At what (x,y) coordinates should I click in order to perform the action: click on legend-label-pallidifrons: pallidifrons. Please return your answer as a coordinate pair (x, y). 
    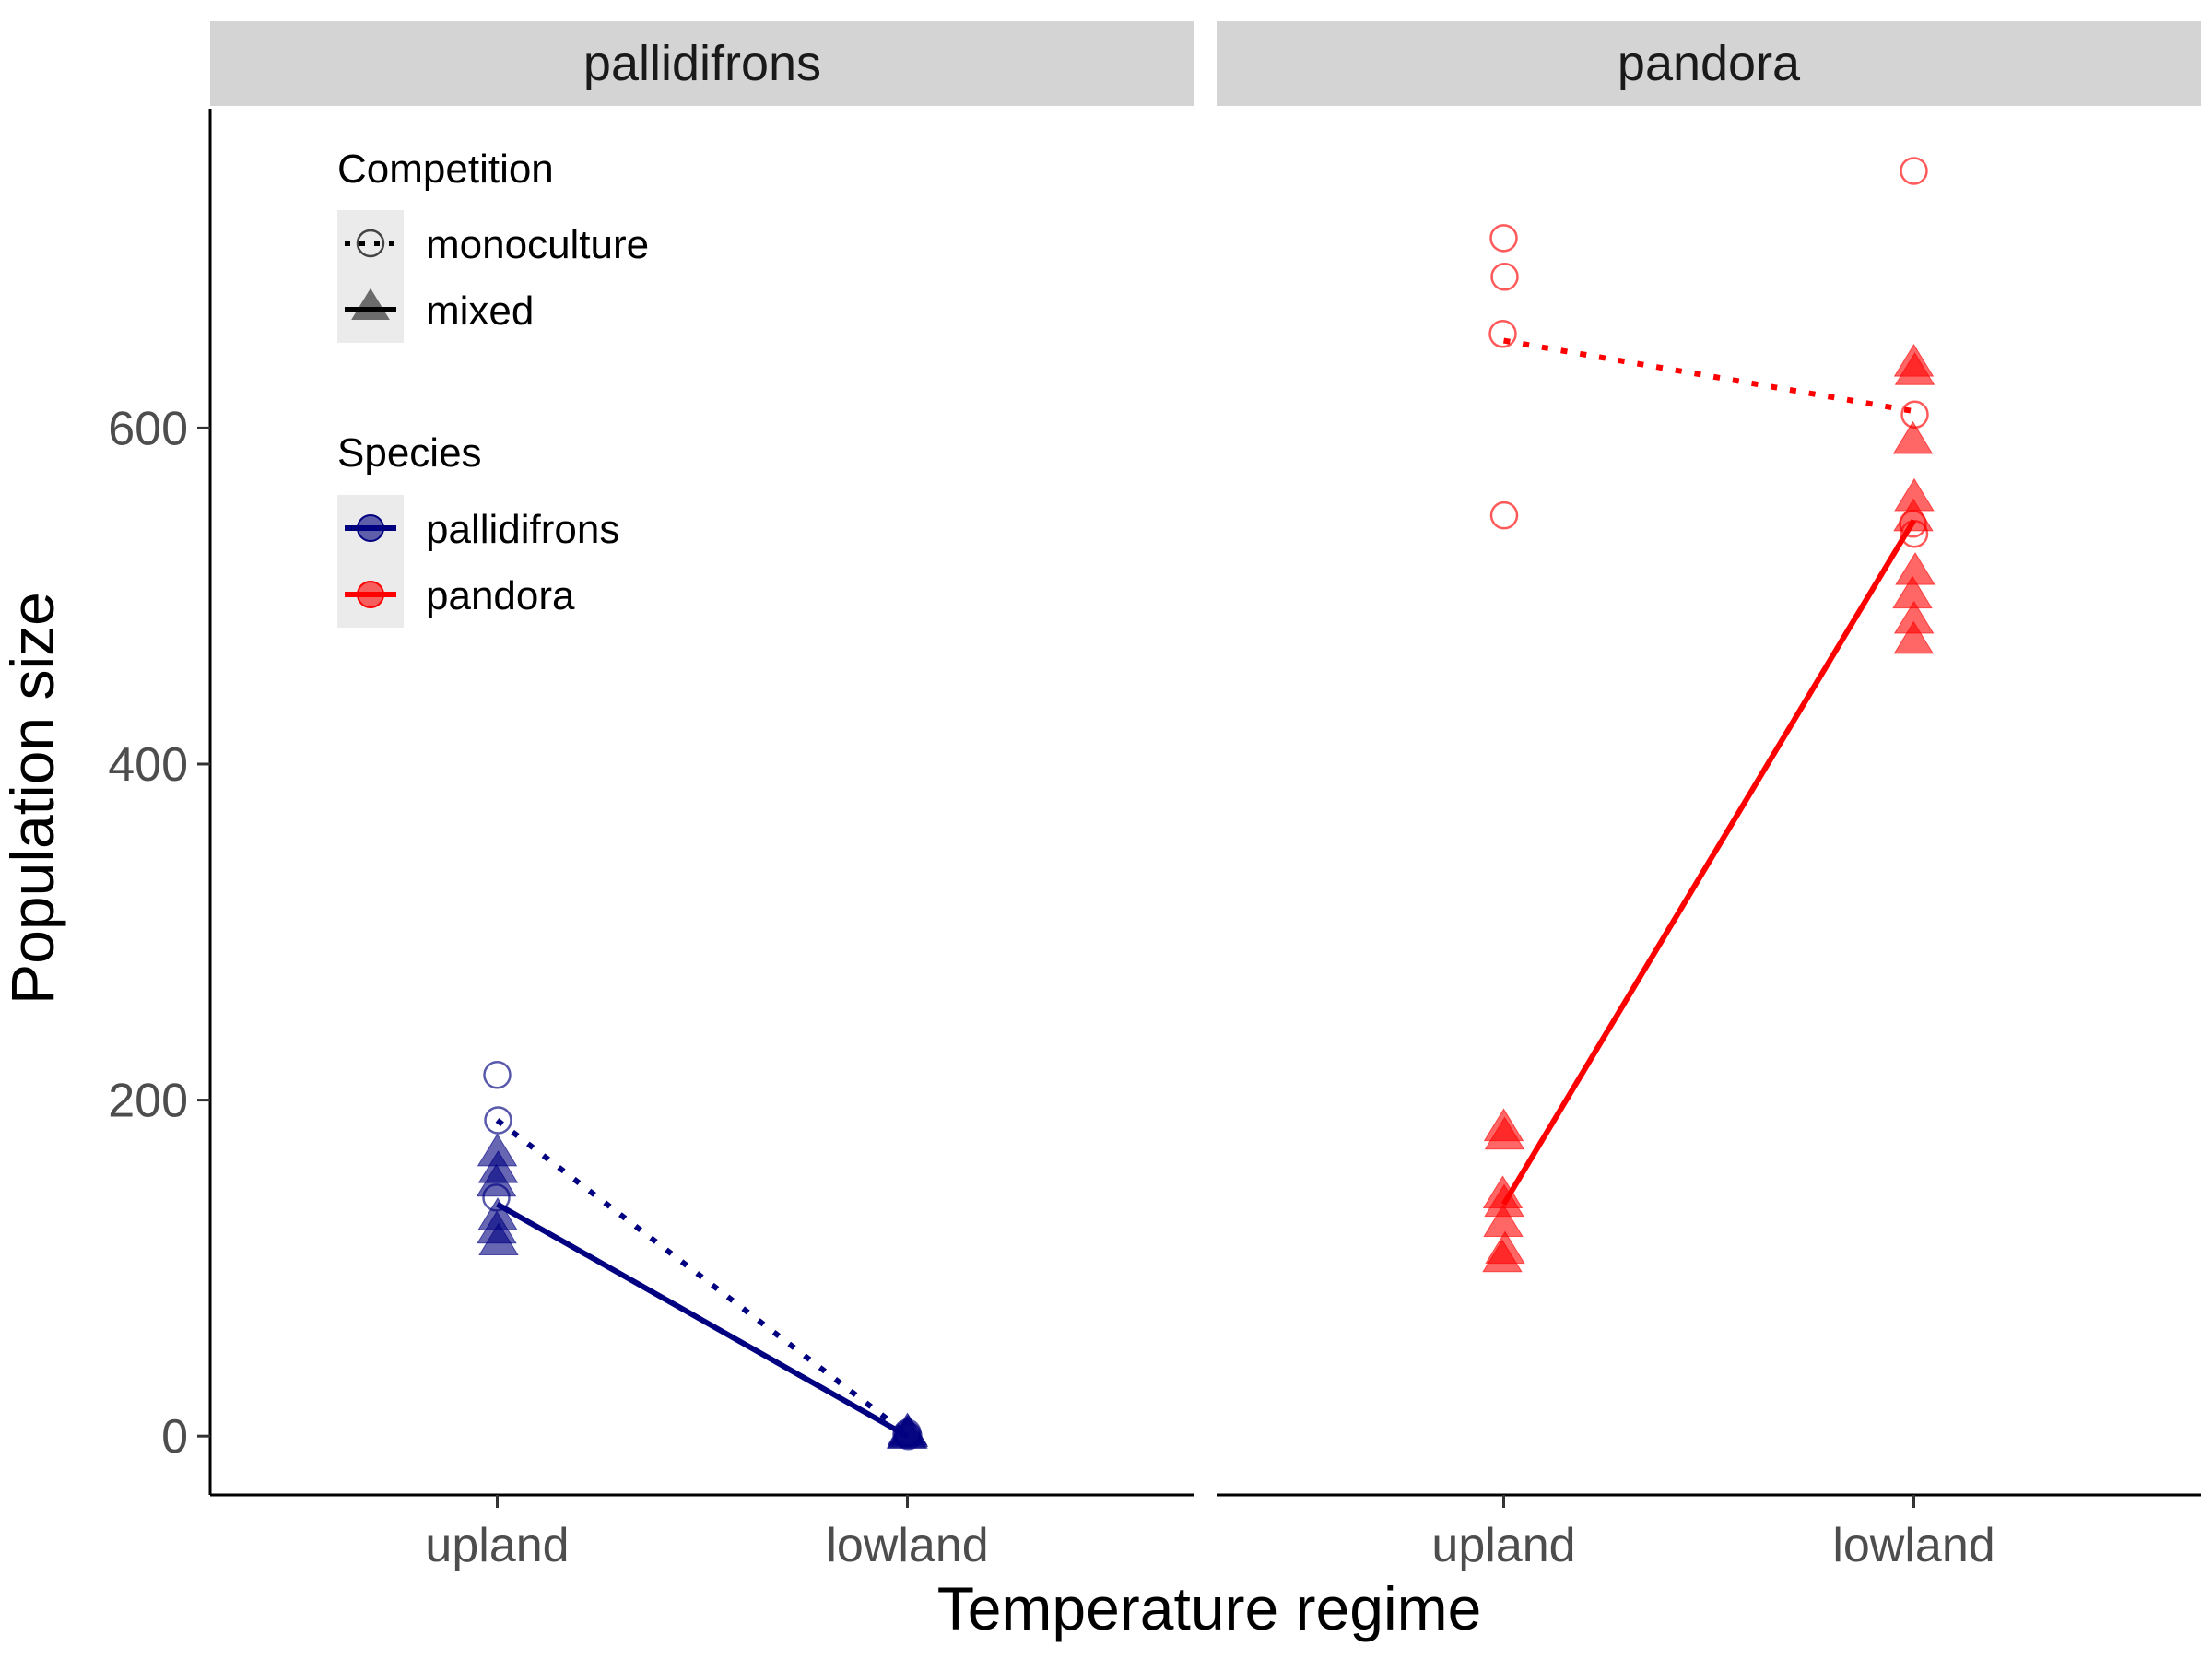
    Looking at the image, I should click on (522, 529).